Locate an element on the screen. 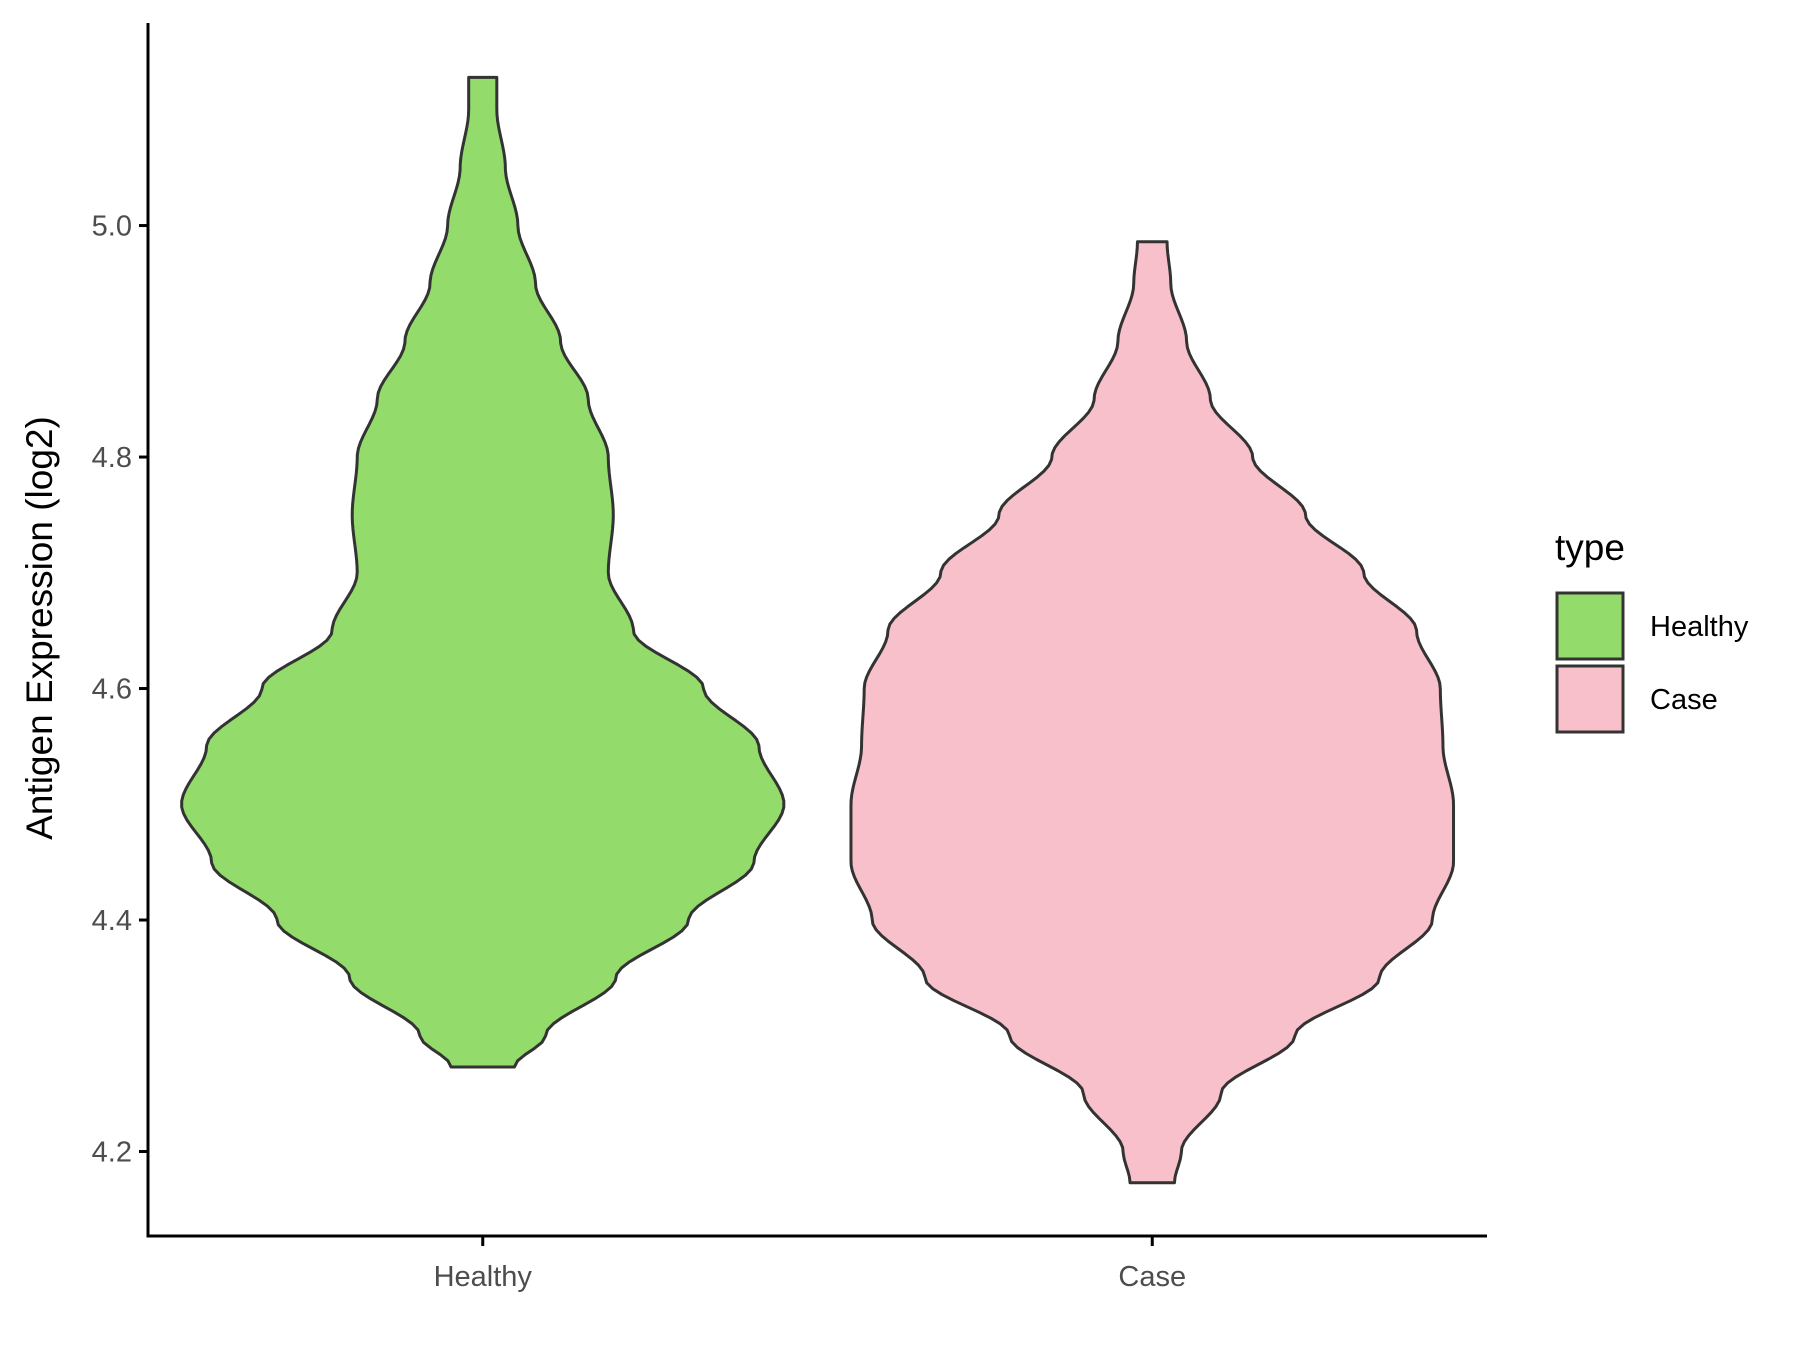 The width and height of the screenshot is (1800, 1350). legend-swatch-healthy is located at coordinates (1590, 626).